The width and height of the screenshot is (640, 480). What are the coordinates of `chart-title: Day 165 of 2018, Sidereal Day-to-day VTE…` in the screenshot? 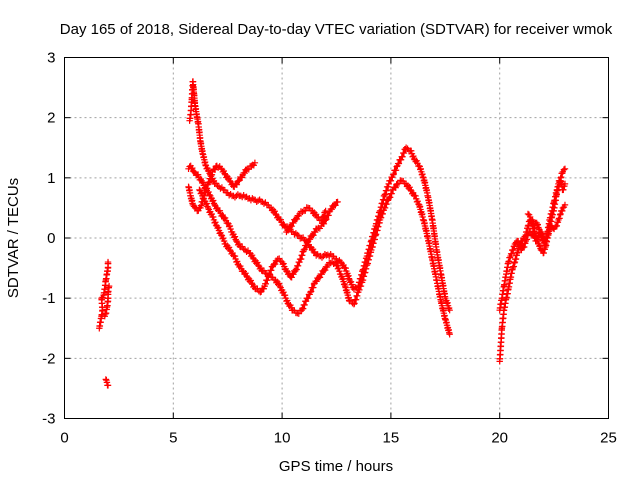 It's located at (336, 29).